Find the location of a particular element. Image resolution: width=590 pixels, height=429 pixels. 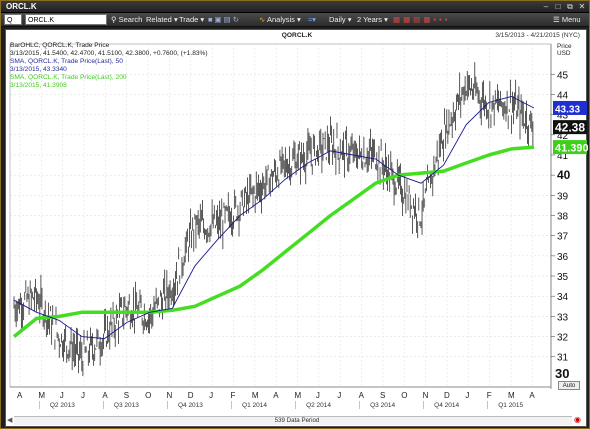

range-label: 2 Years is located at coordinates (370, 19).